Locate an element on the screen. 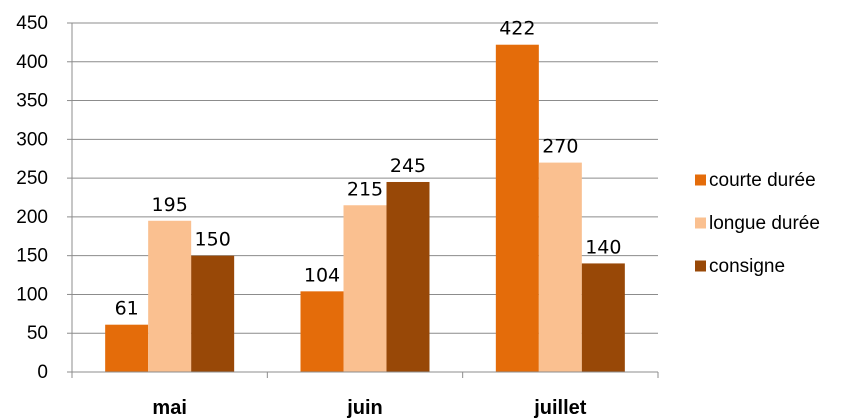 The width and height of the screenshot is (850, 418). x-axis-ticks: mai juin juillet is located at coordinates (365, 395).